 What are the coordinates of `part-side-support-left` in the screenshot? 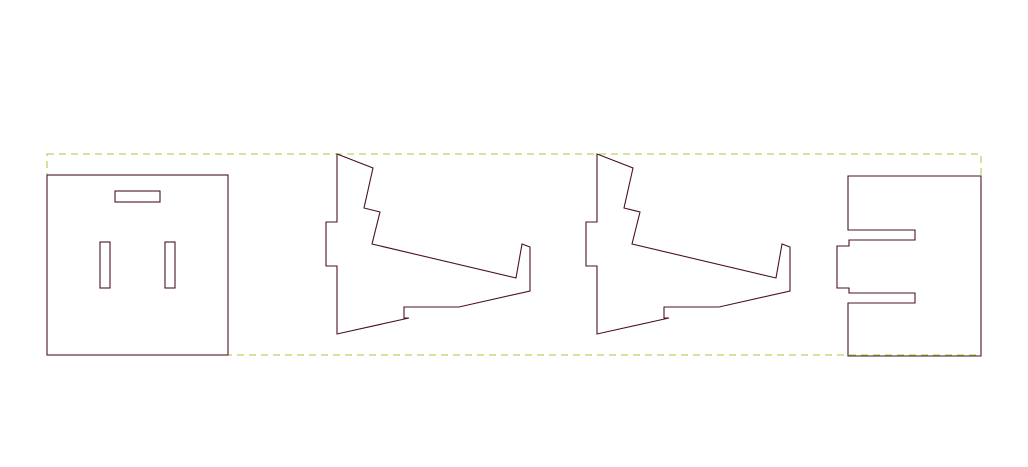 It's located at (428, 244).